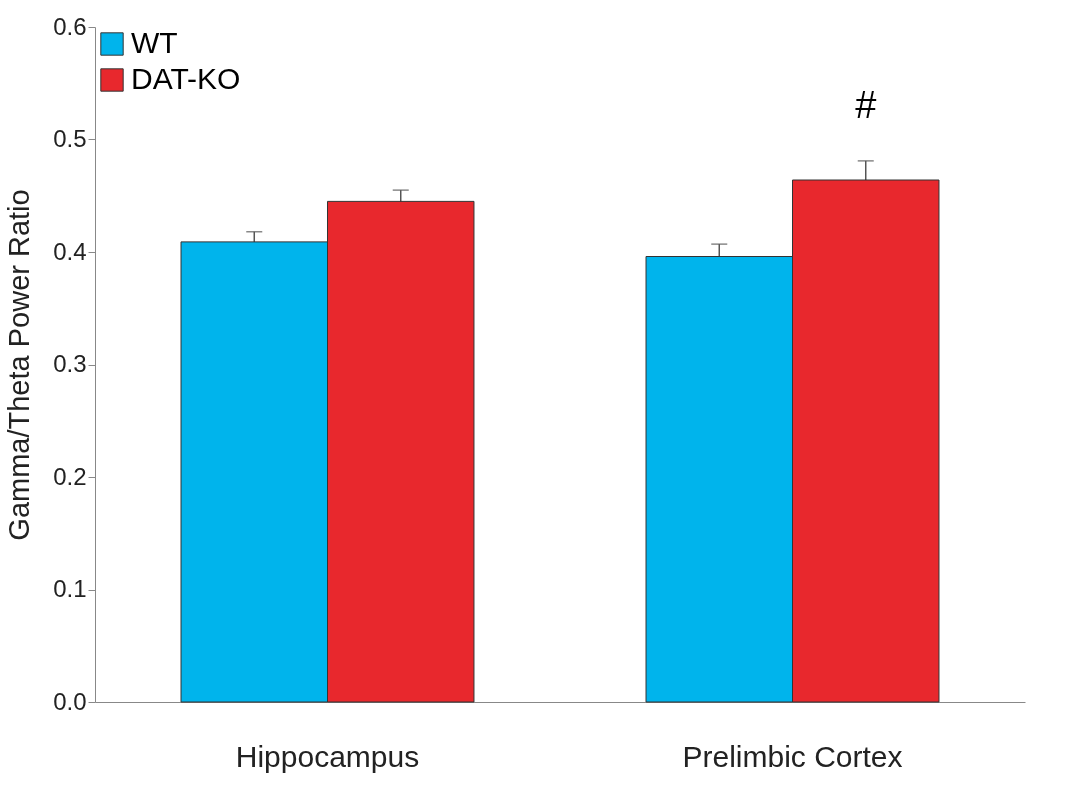 This screenshot has height=793, width=1078. I want to click on y-tick-label: 0.2, so click(70, 476).